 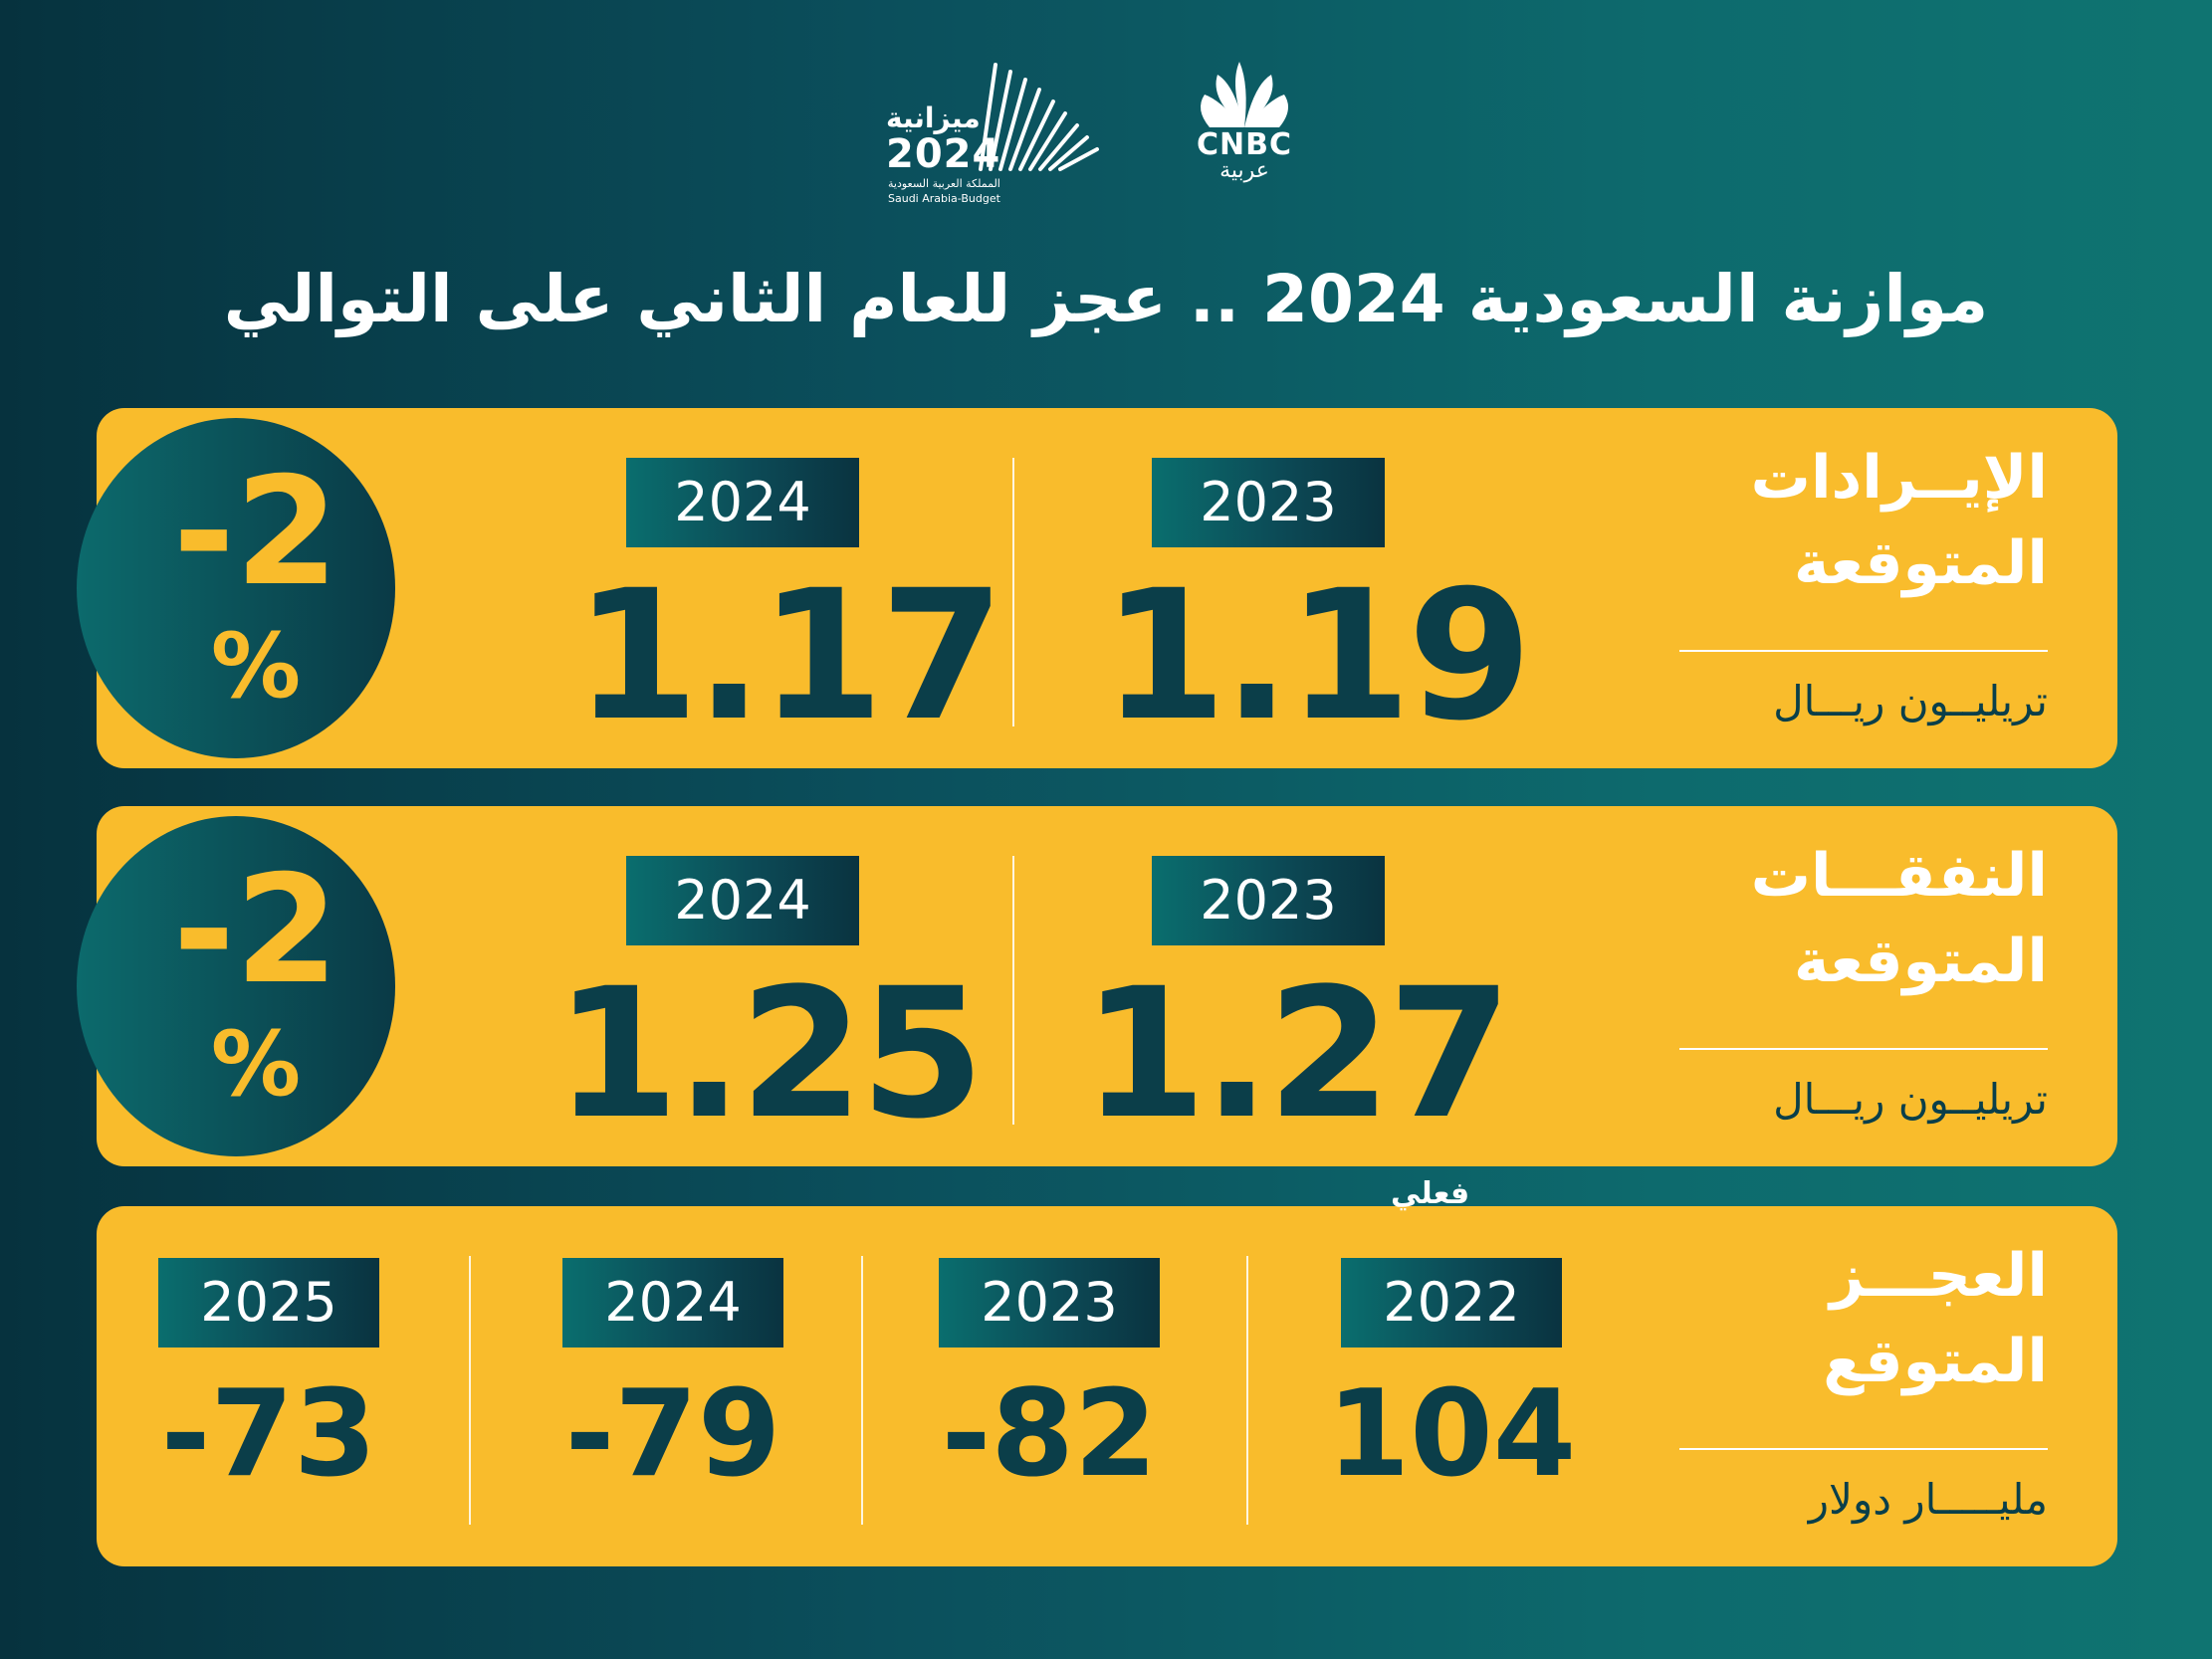 What do you see at coordinates (944, 183) in the screenshot?
I see `budget-logo-subtitle-ar: المملكة العربية السعودية` at bounding box center [944, 183].